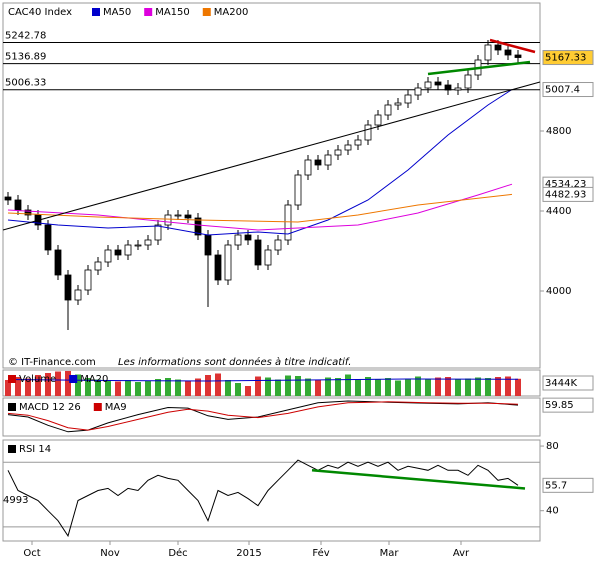 The height and width of the screenshot is (563, 605). What do you see at coordinates (562, 90) in the screenshot?
I see `value-label: 5007.4` at bounding box center [562, 90].